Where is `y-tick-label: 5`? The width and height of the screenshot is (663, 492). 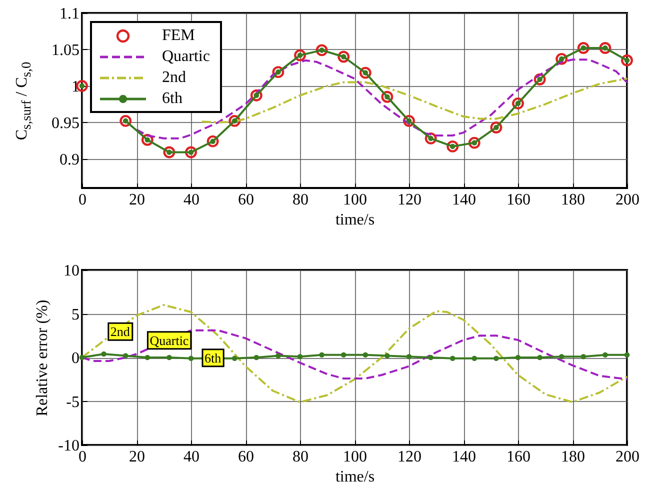 y-tick-label: 5 is located at coordinates (76, 315).